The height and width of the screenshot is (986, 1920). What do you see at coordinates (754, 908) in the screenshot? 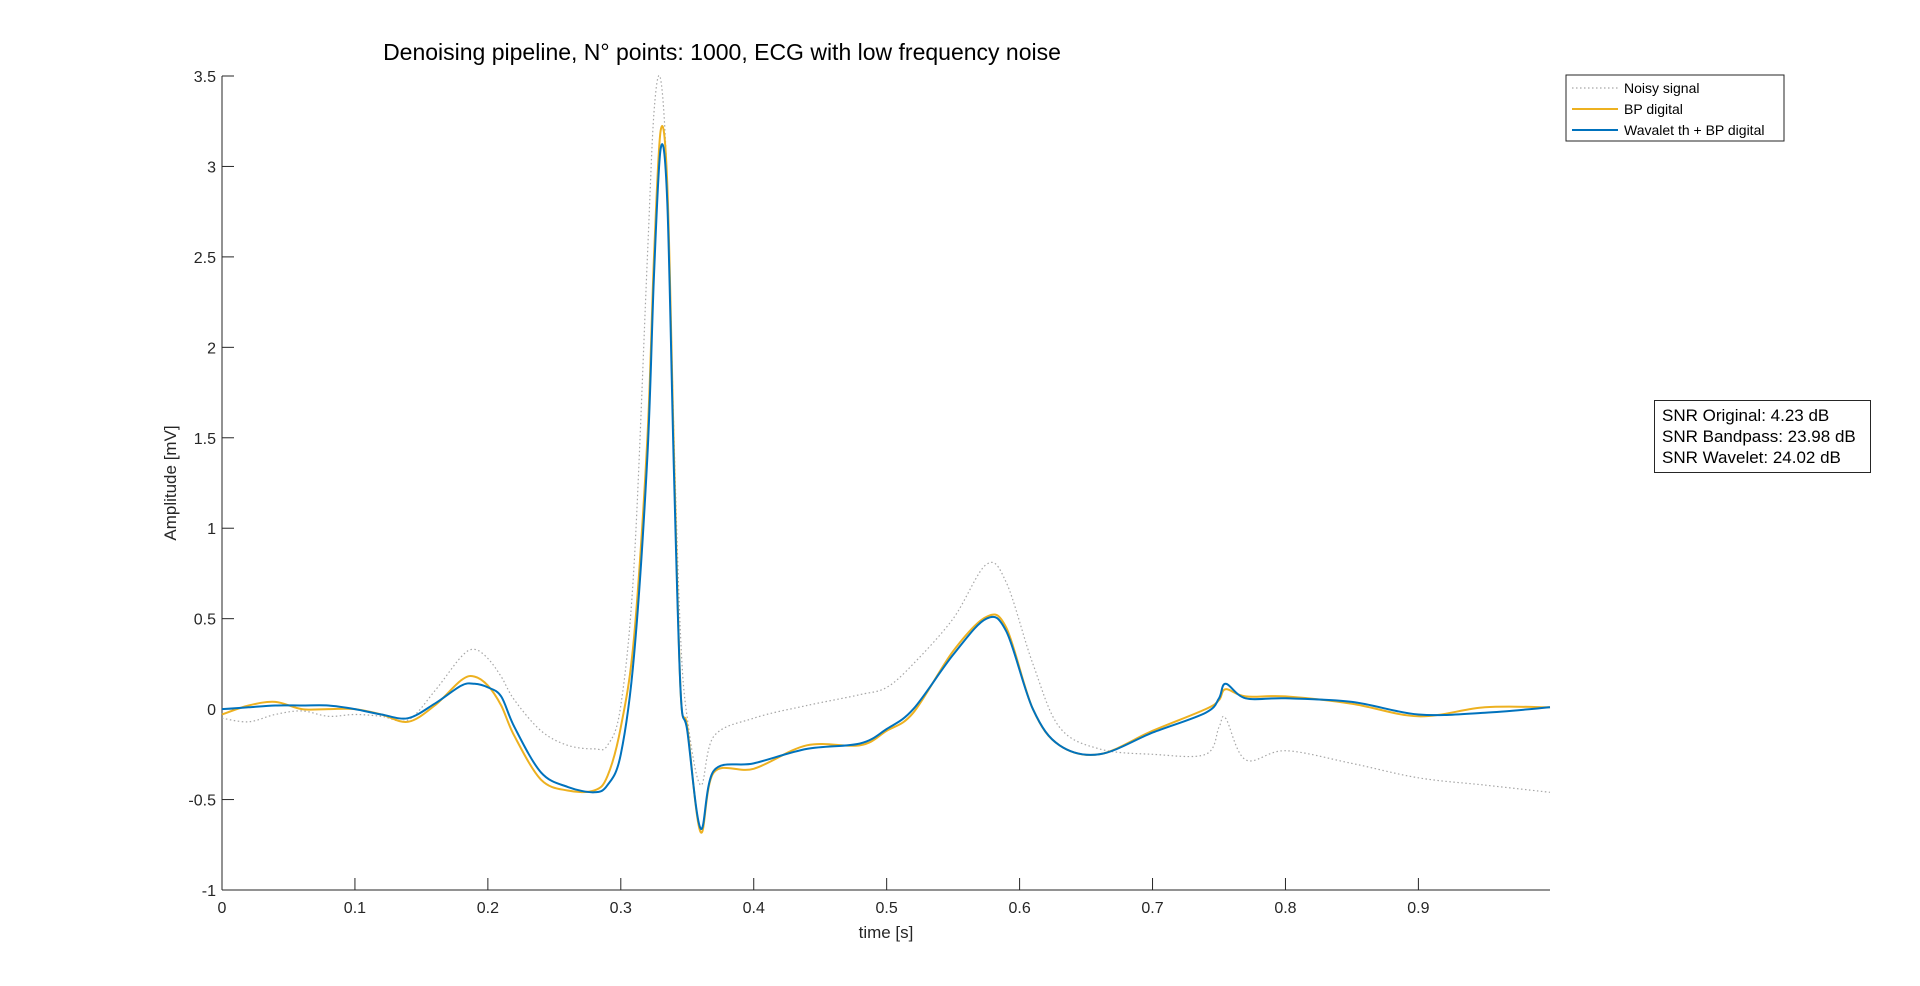
I see `x-tick-label: 0.4` at bounding box center [754, 908].